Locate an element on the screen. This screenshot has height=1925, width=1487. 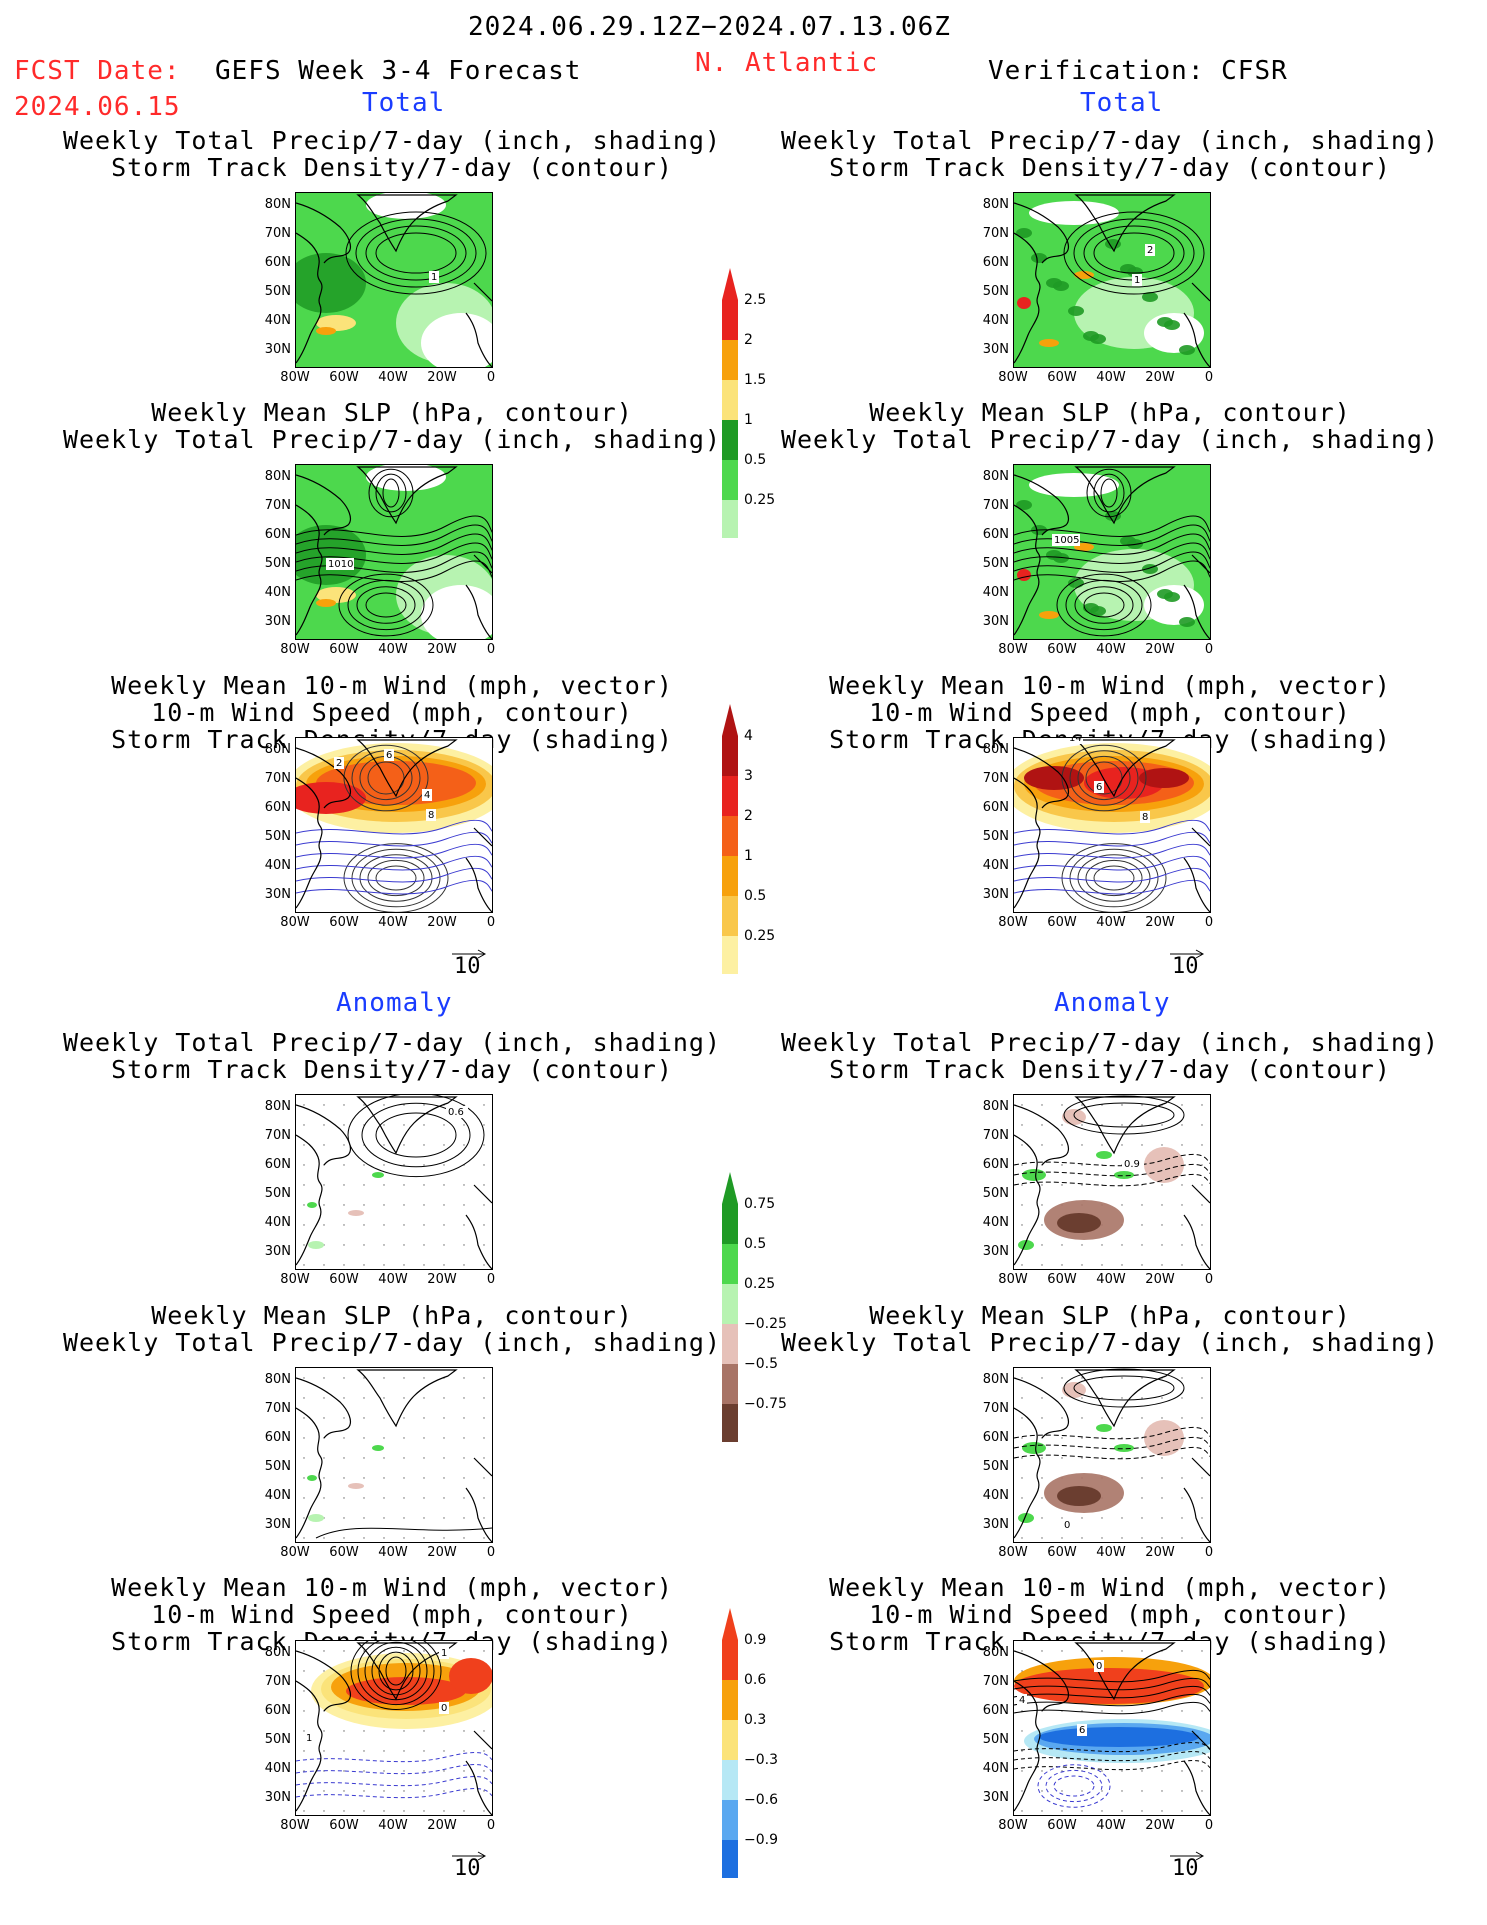
contour-label: 1 is located at coordinates (444, 1653).